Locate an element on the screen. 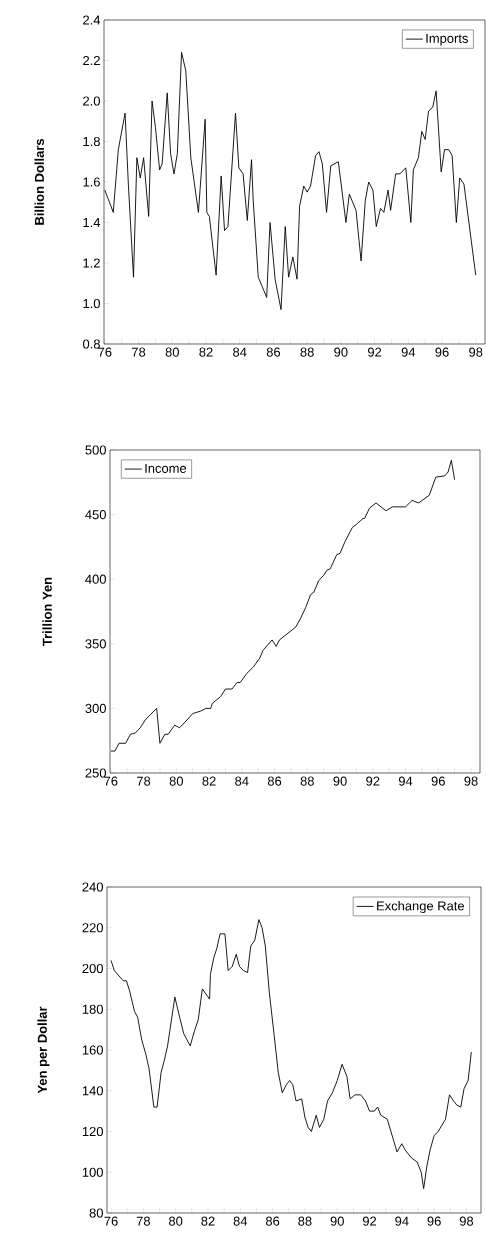 This screenshot has width=486, height=1242. y-tick-label: 2.0 is located at coordinates (91, 101).